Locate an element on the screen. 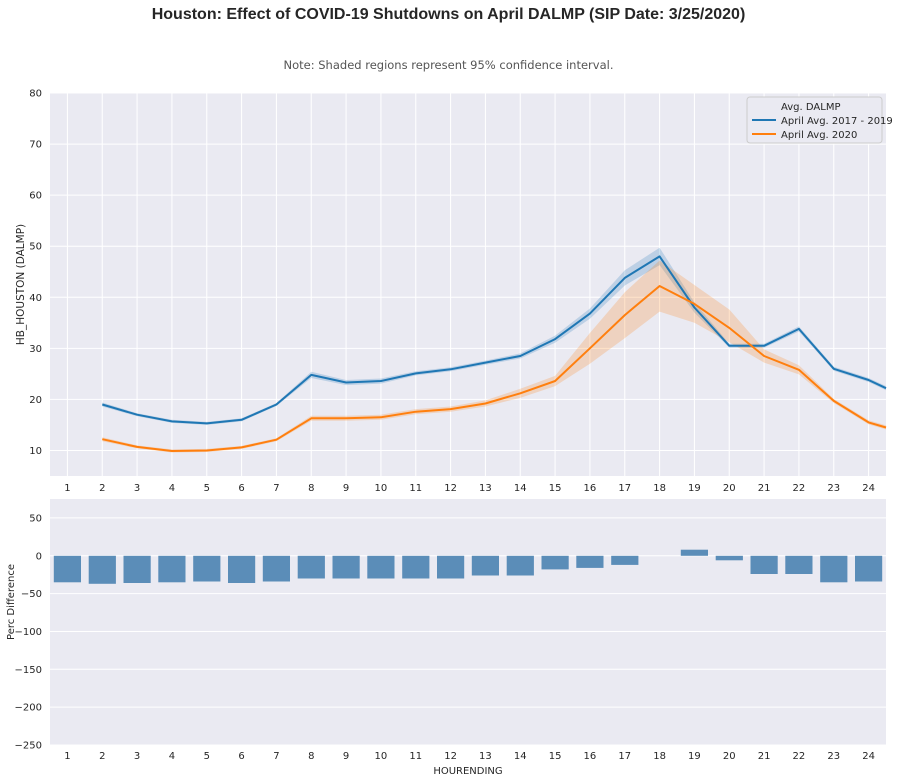 The width and height of the screenshot is (897, 782). x-tick-label: 20 is located at coordinates (729, 488).